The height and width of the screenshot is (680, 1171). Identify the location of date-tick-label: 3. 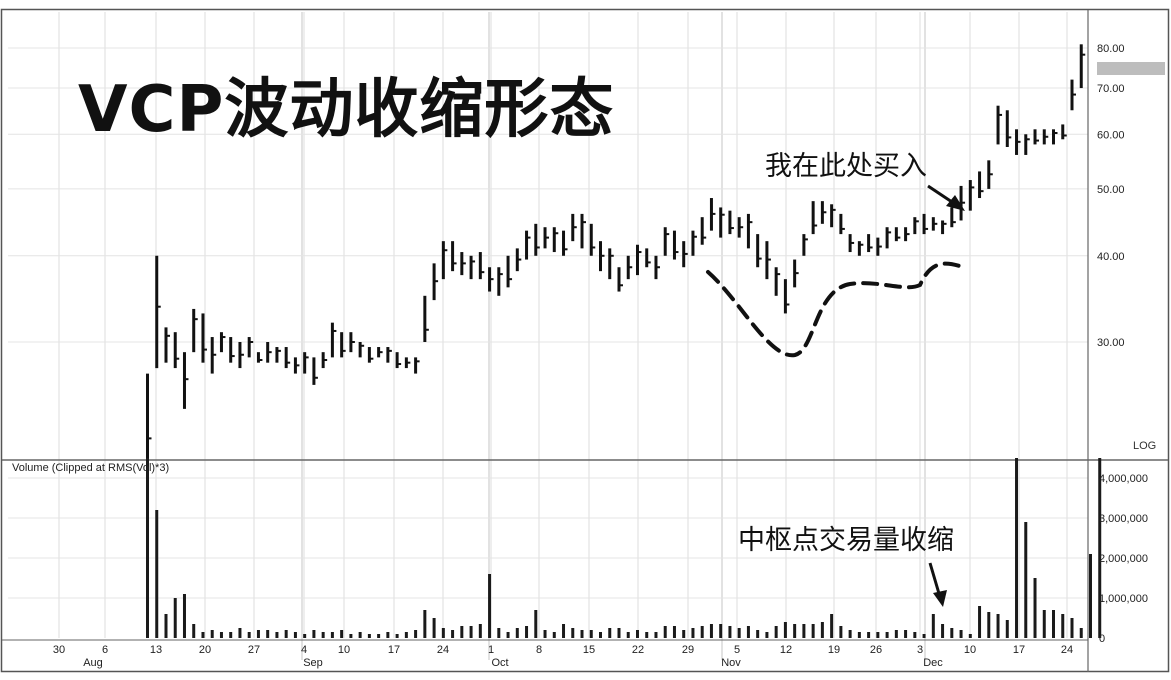
(920, 650).